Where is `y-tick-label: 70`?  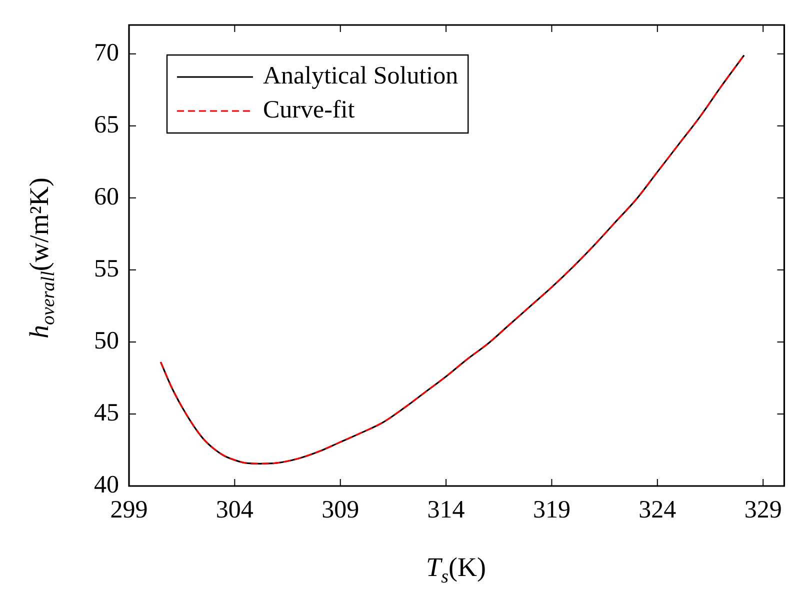 y-tick-label: 70 is located at coordinates (106, 52).